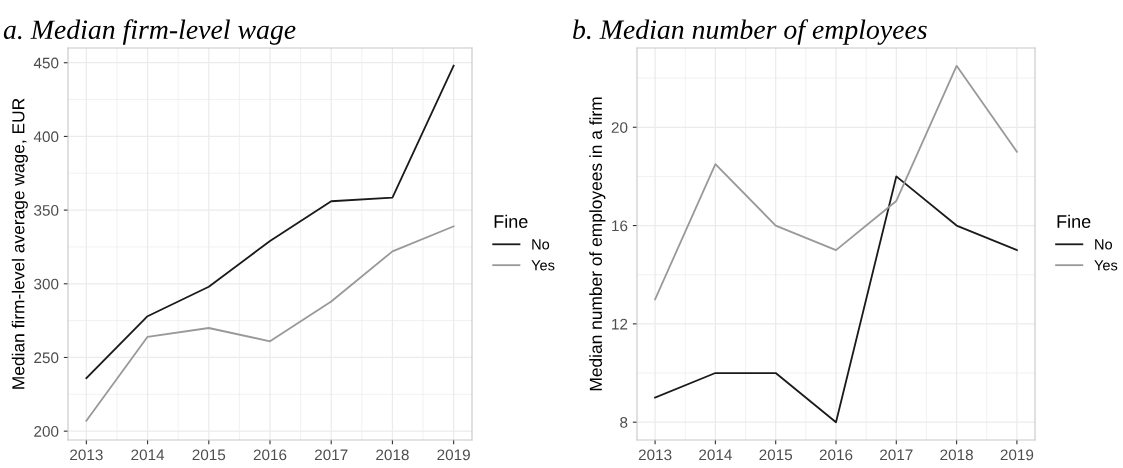 The height and width of the screenshot is (468, 1123). What do you see at coordinates (19, 243) in the screenshot?
I see `y-axis-title: Median firm-level average wage, EUR` at bounding box center [19, 243].